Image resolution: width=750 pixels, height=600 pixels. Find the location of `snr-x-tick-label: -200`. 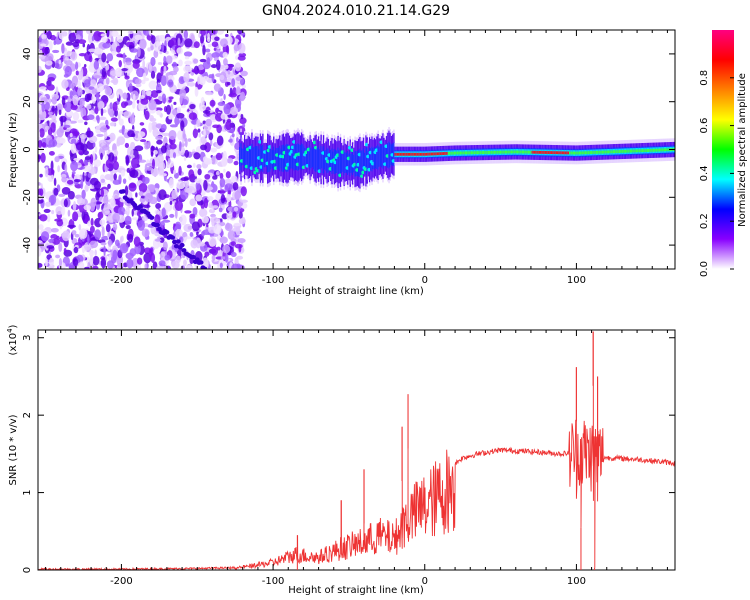

snr-x-tick-label: -200 is located at coordinates (121, 581).